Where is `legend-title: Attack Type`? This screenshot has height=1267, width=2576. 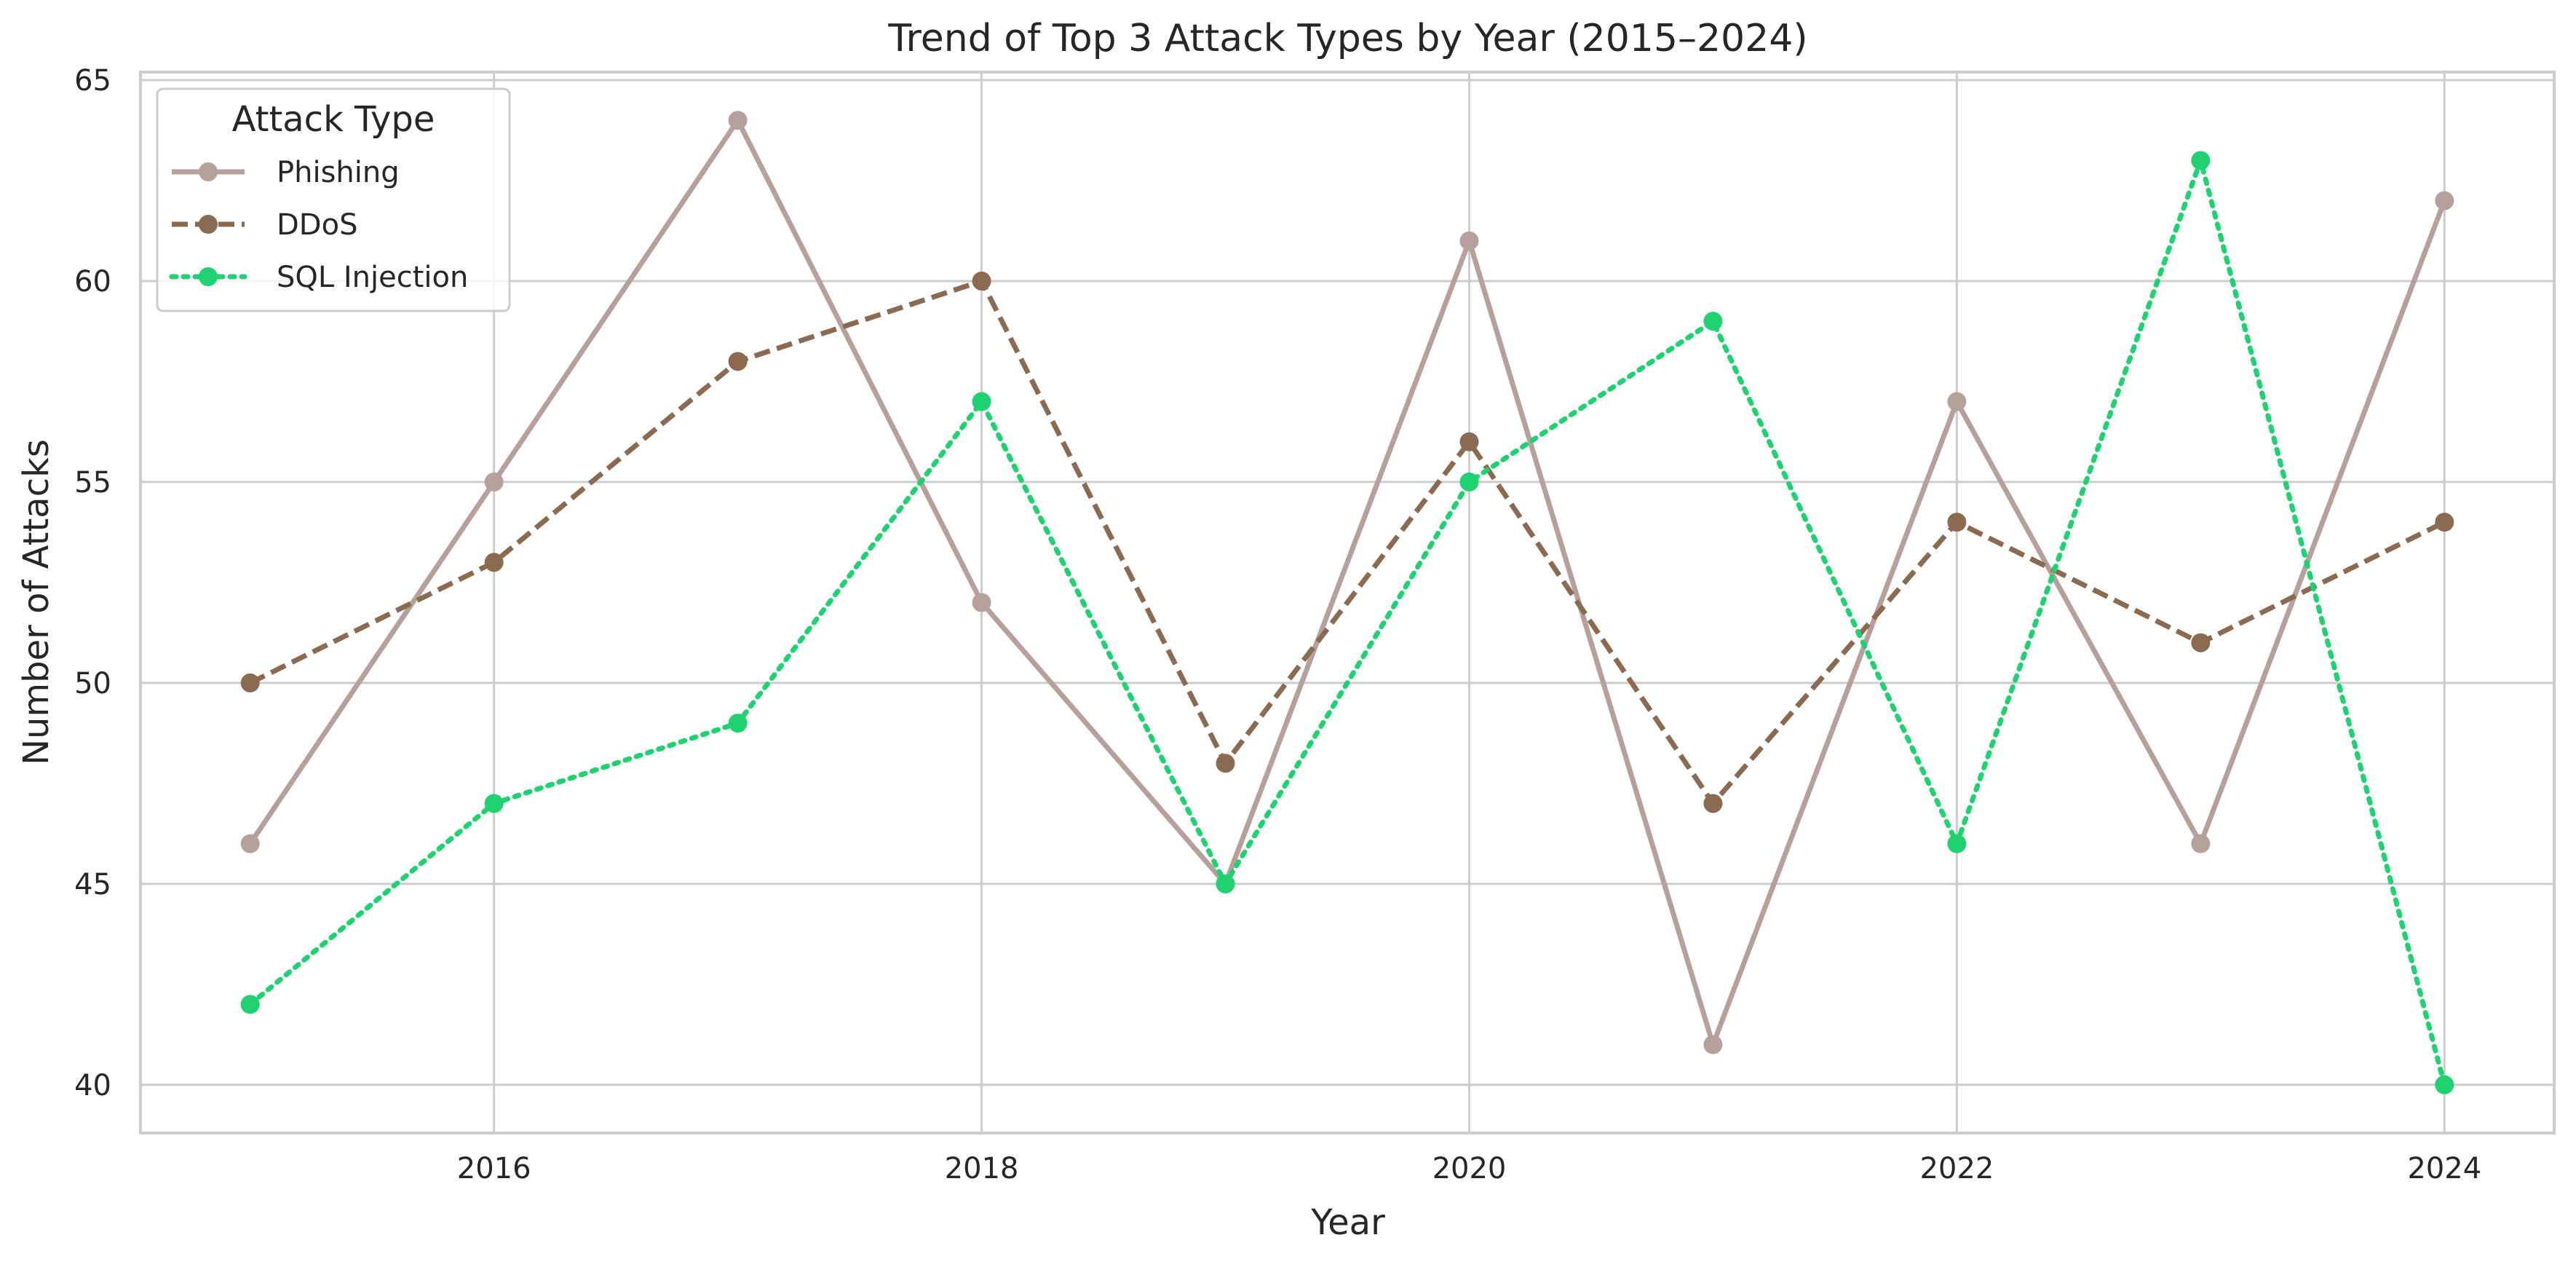
legend-title: Attack Type is located at coordinates (333, 119).